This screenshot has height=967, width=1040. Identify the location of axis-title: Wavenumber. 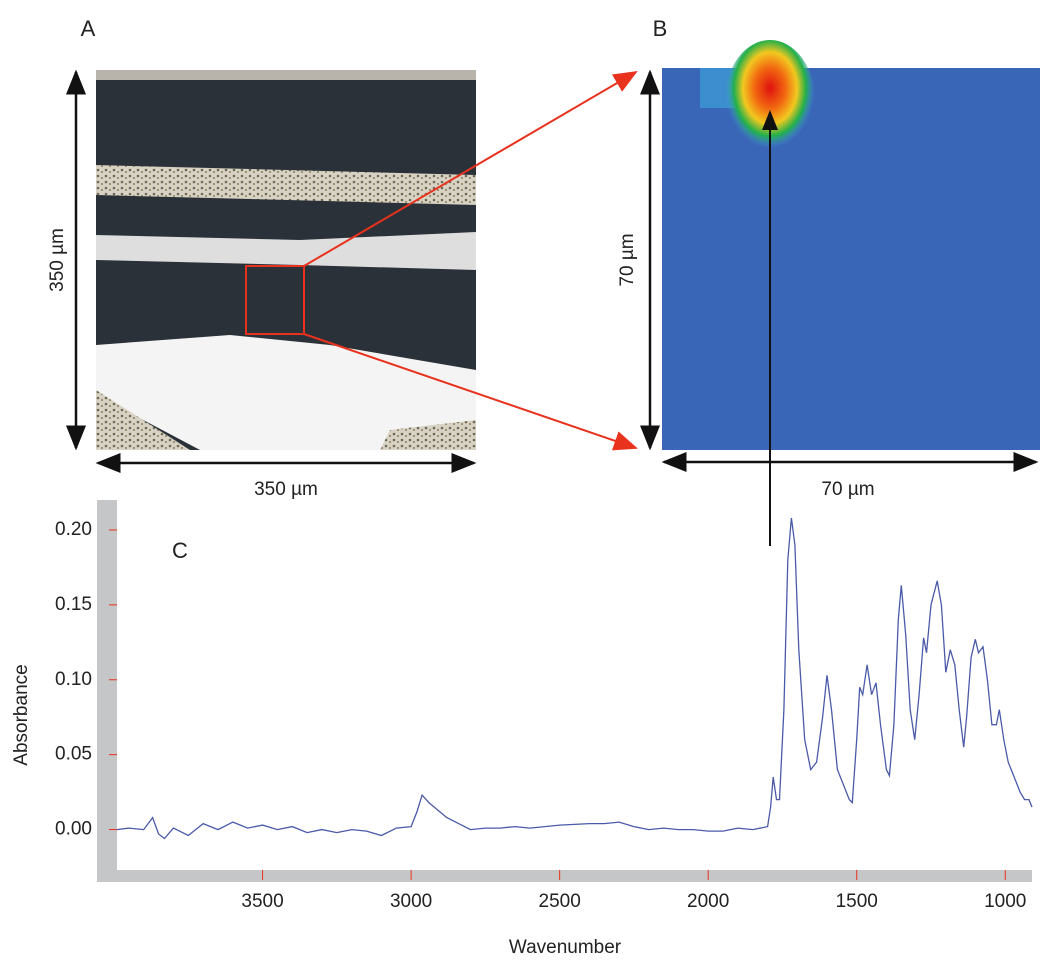
(565, 947).